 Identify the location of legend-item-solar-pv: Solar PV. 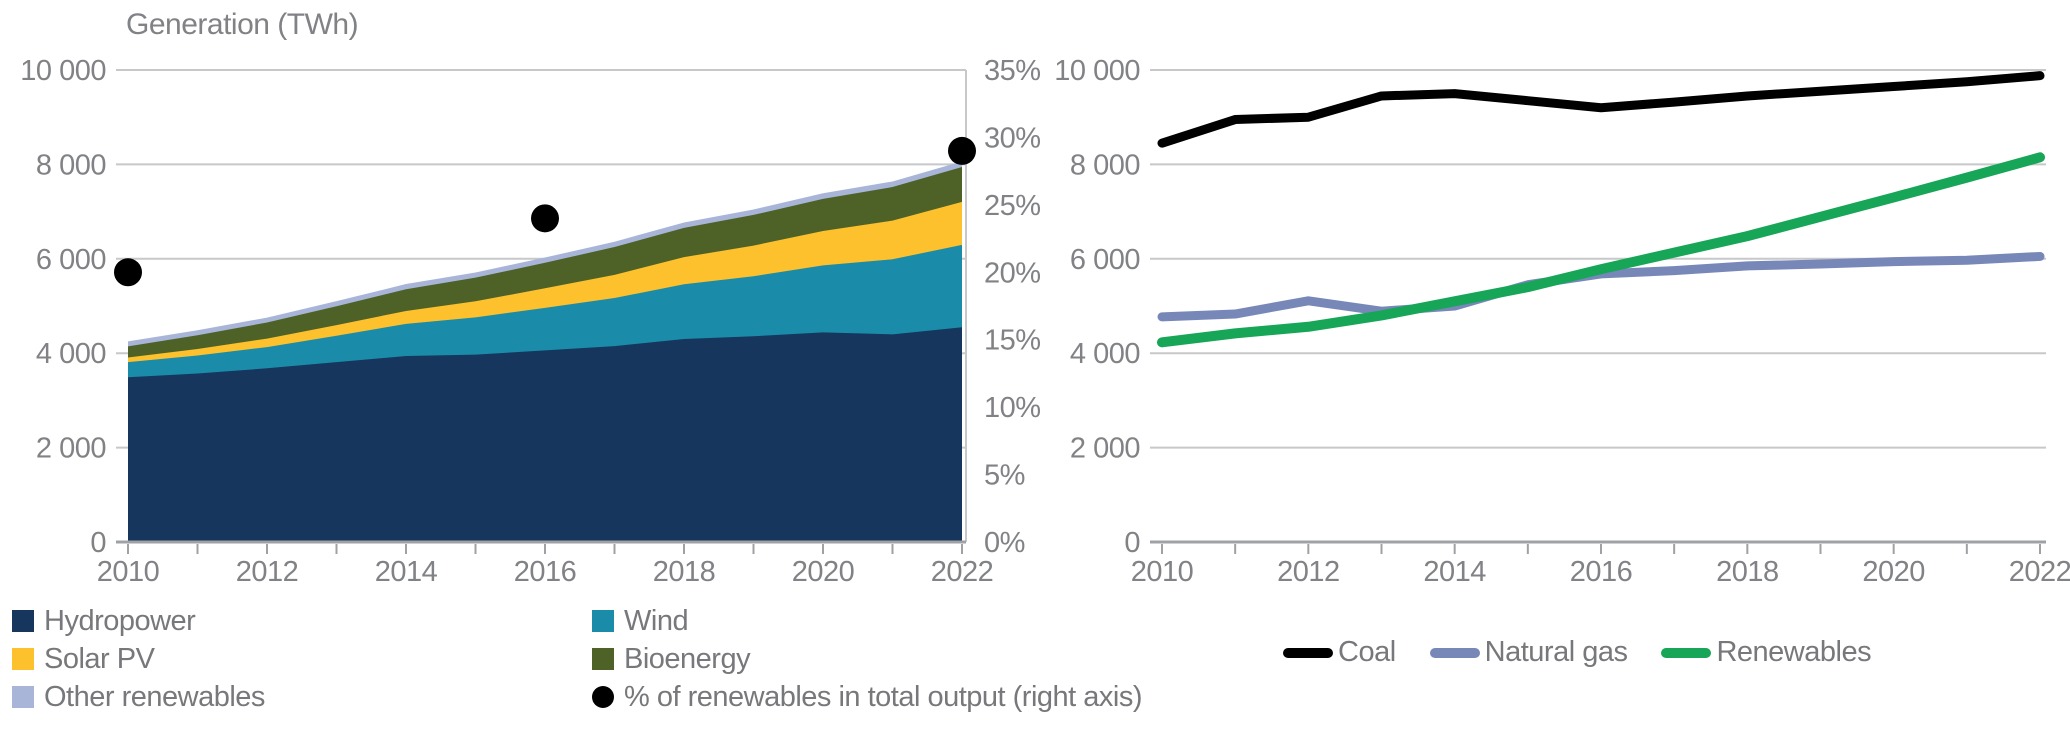
(138, 659).